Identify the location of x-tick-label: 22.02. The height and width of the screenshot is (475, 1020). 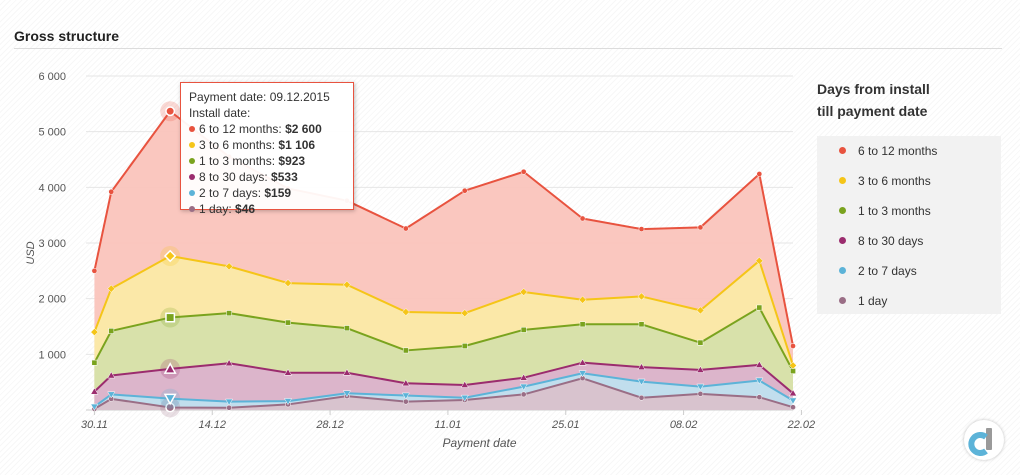
(801, 425).